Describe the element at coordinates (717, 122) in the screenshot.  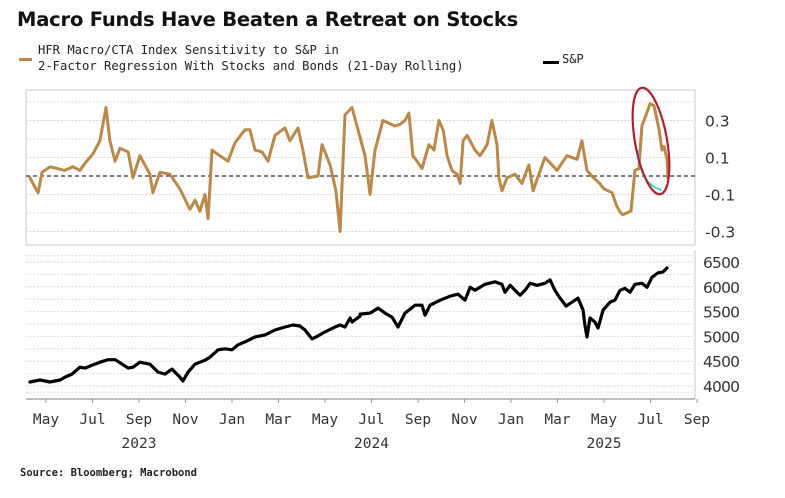
I see `top-y-tick-label: 0.3` at that location.